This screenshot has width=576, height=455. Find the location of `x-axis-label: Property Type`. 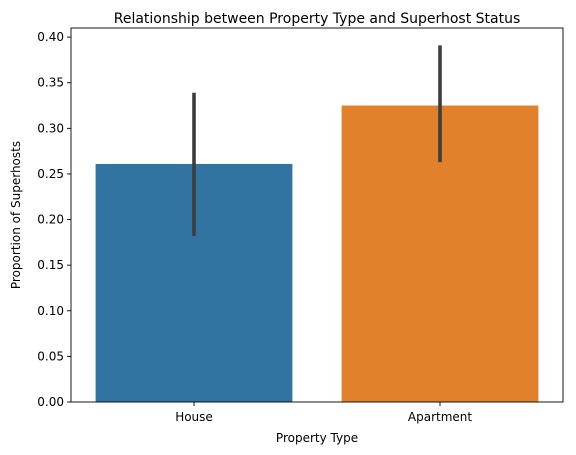

x-axis-label: Property Type is located at coordinates (317, 438).